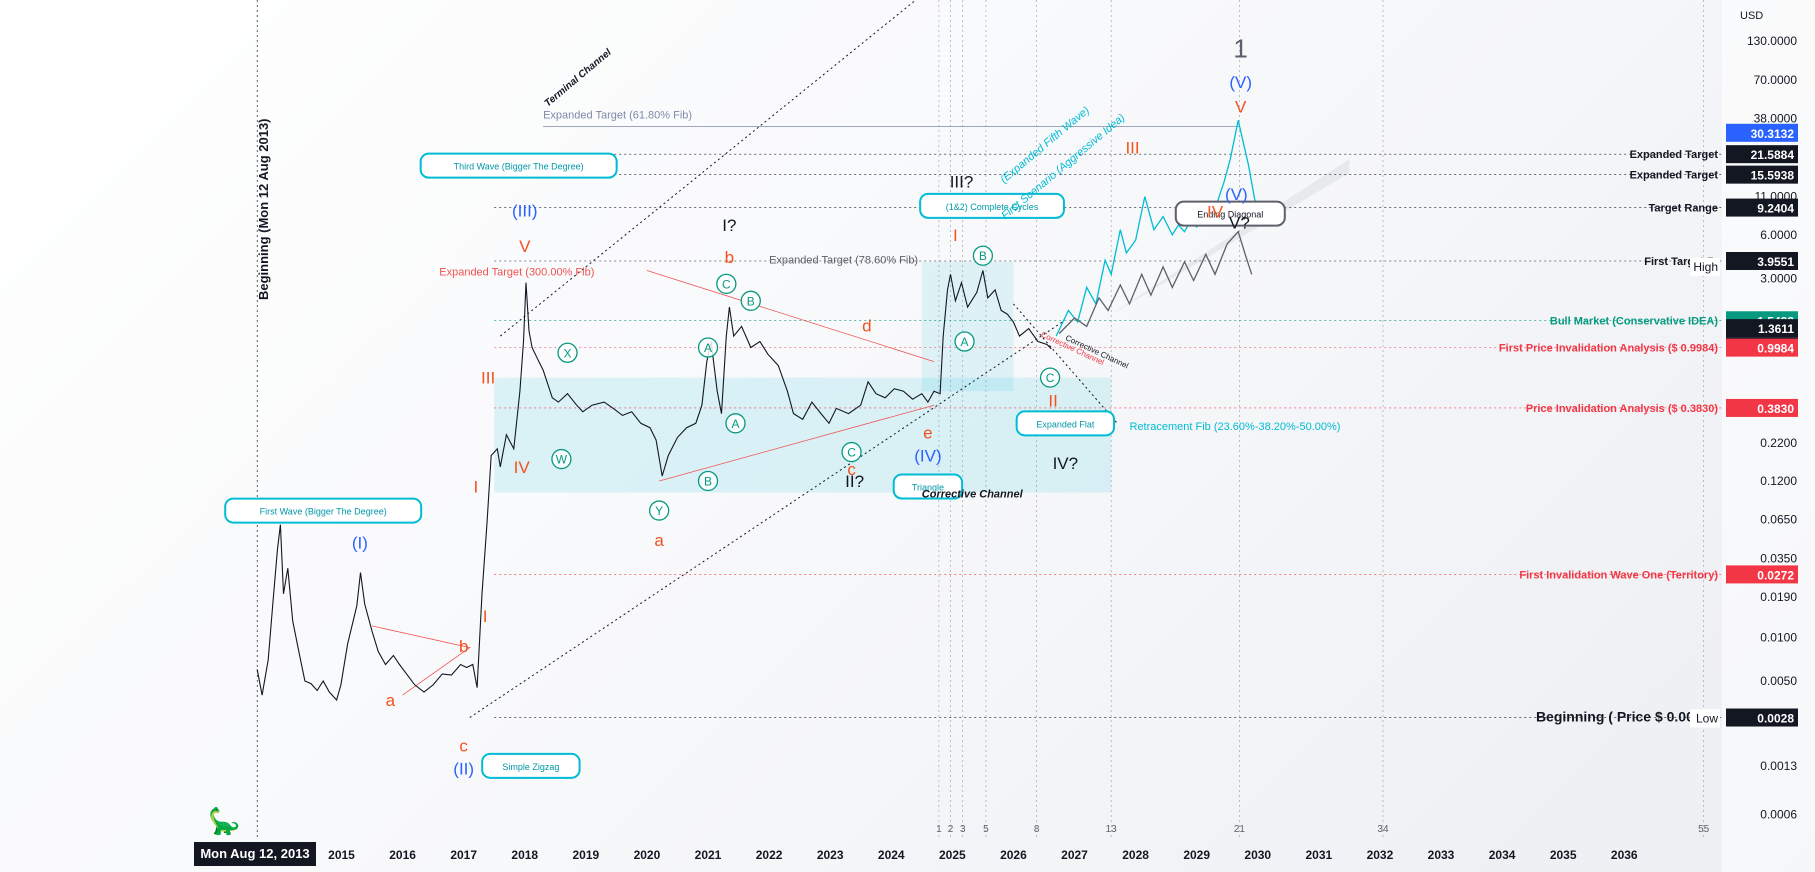 This screenshot has width=1815, height=872. Describe the element at coordinates (1196, 855) in the screenshot. I see `x-tick-label: 2029` at that location.